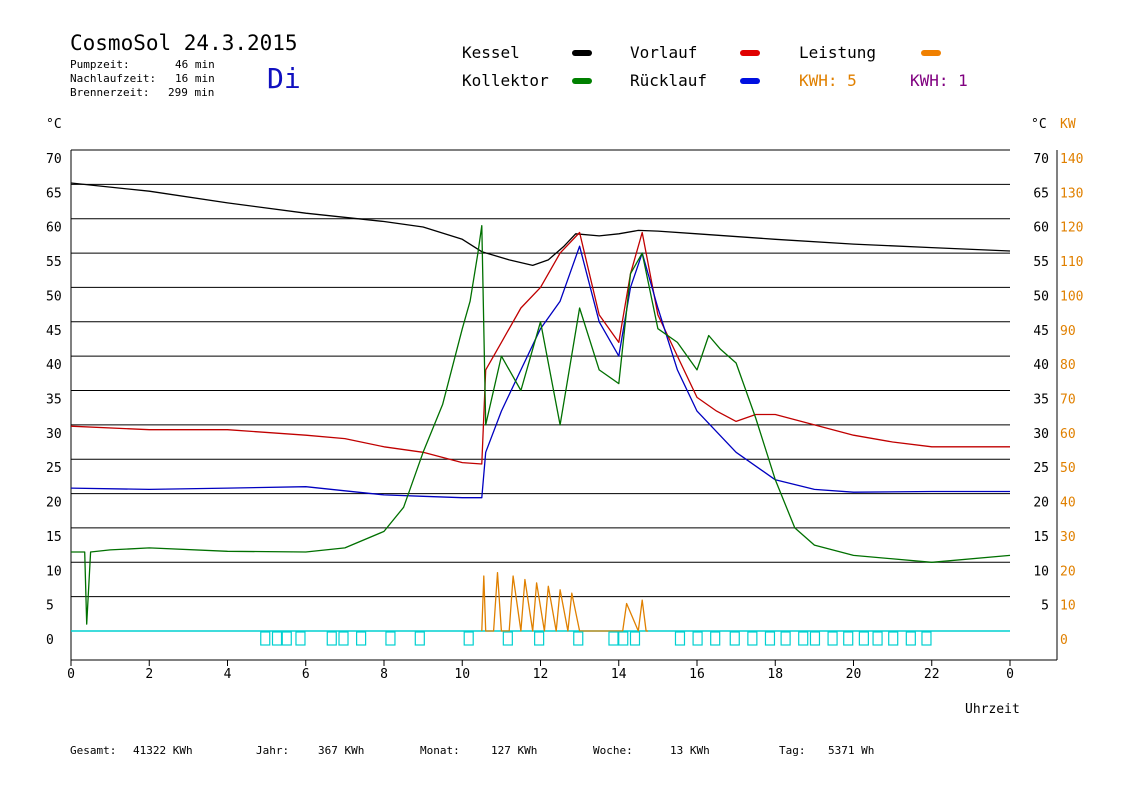 This screenshot has height=812, width=1148. Describe the element at coordinates (838, 52) in the screenshot. I see `legend-leistung-label: Leistung` at that location.